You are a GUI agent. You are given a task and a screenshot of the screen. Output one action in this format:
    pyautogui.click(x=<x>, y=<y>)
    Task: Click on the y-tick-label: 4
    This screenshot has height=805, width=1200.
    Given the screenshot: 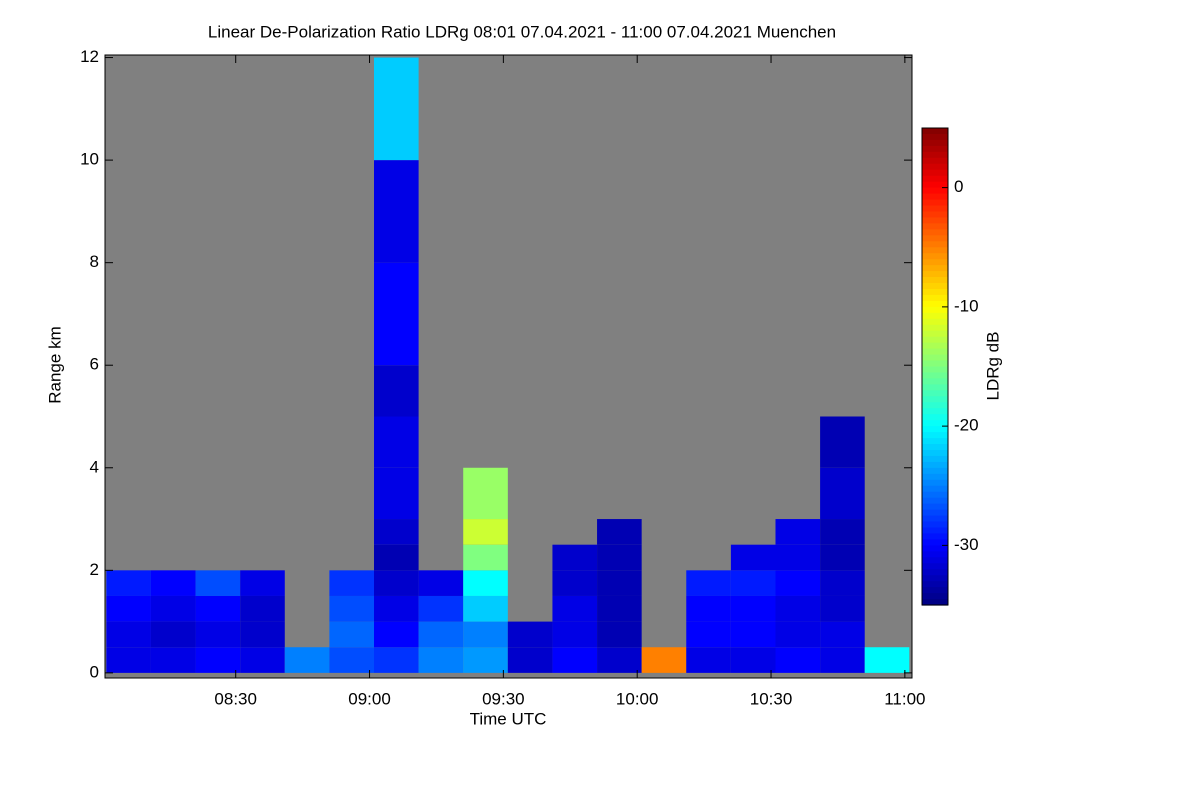 What is the action you would take?
    pyautogui.click(x=94, y=466)
    